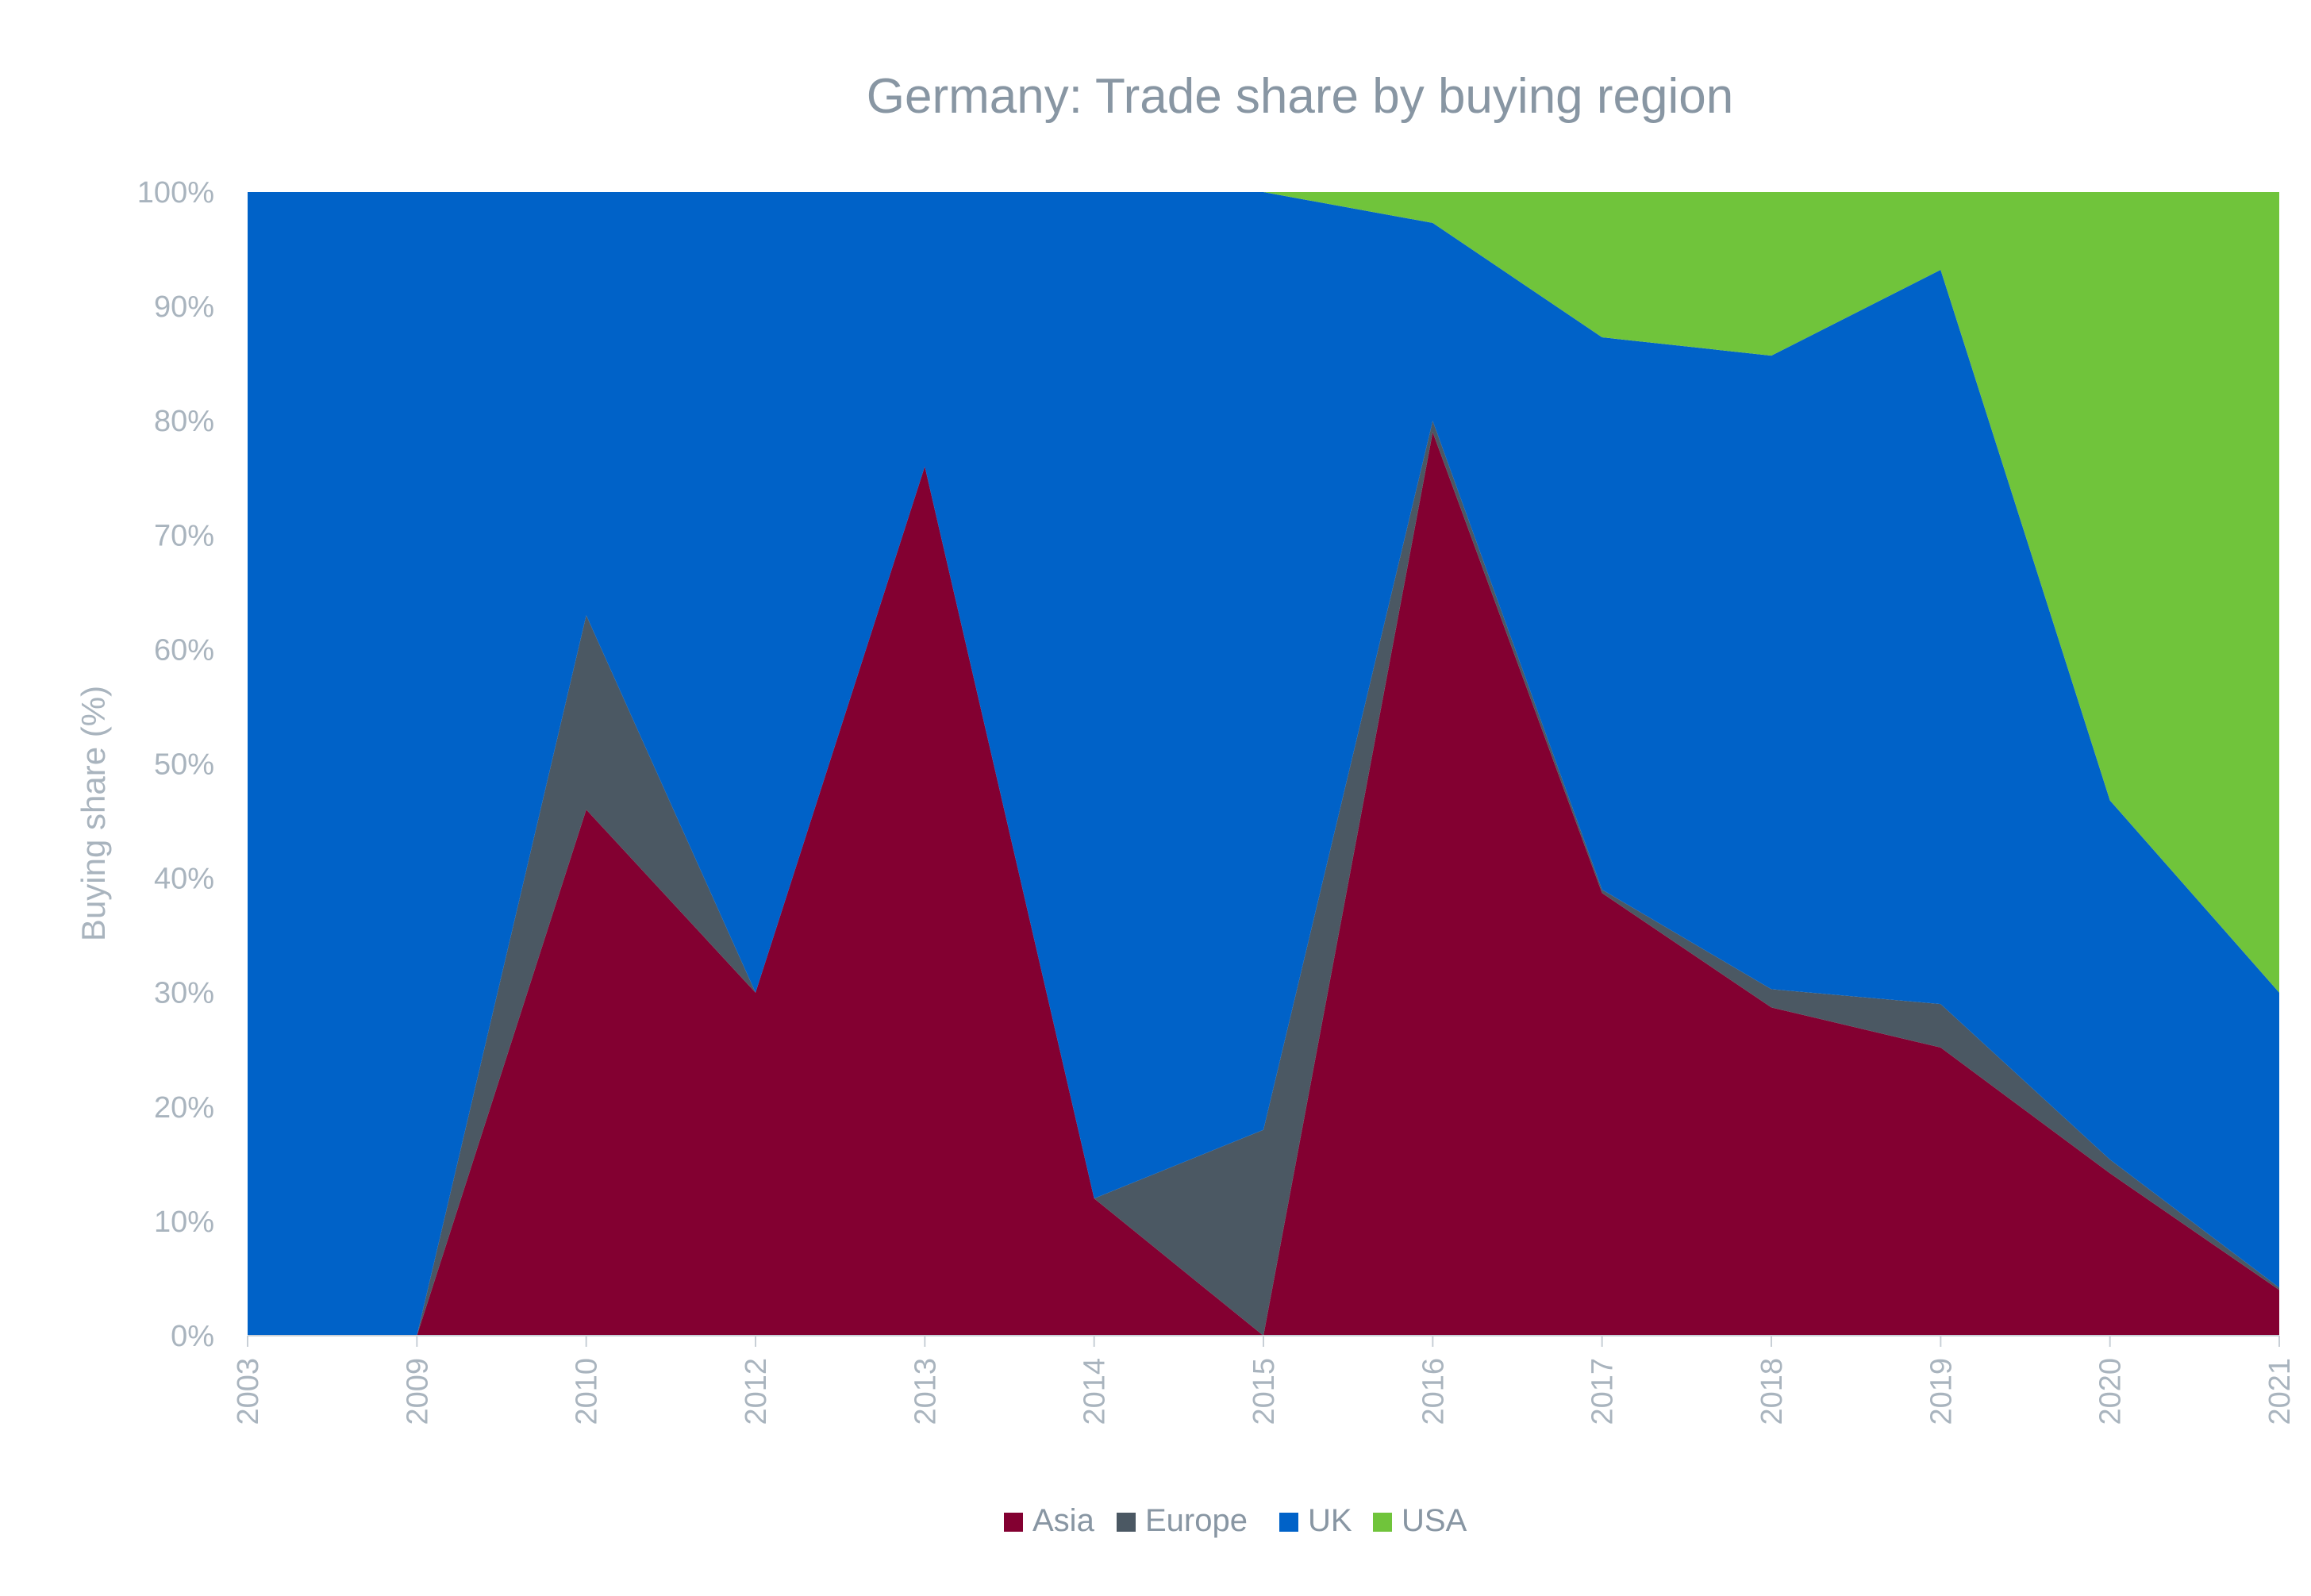 The height and width of the screenshot is (1596, 2311). What do you see at coordinates (1300, 96) in the screenshot?
I see `chart-title: Germany: Trade share by buying region` at bounding box center [1300, 96].